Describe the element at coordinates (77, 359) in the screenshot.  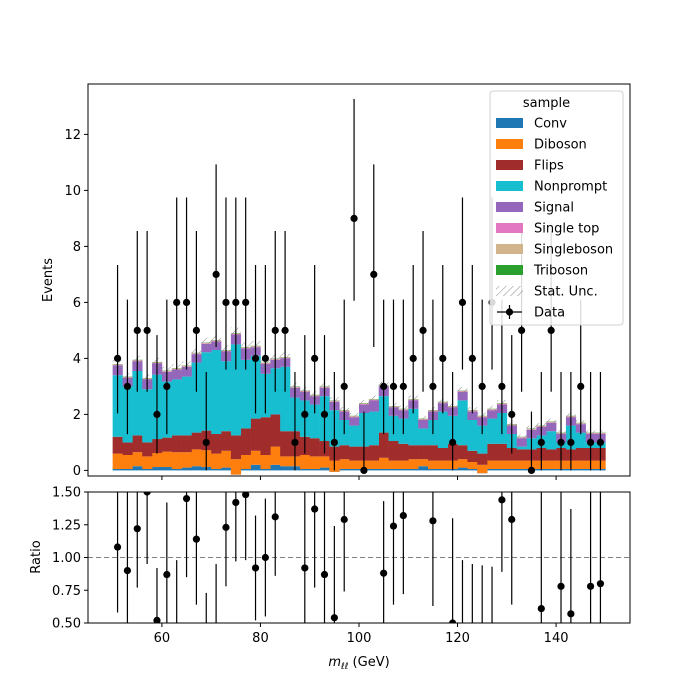
I see `y-tick-label: 4` at that location.